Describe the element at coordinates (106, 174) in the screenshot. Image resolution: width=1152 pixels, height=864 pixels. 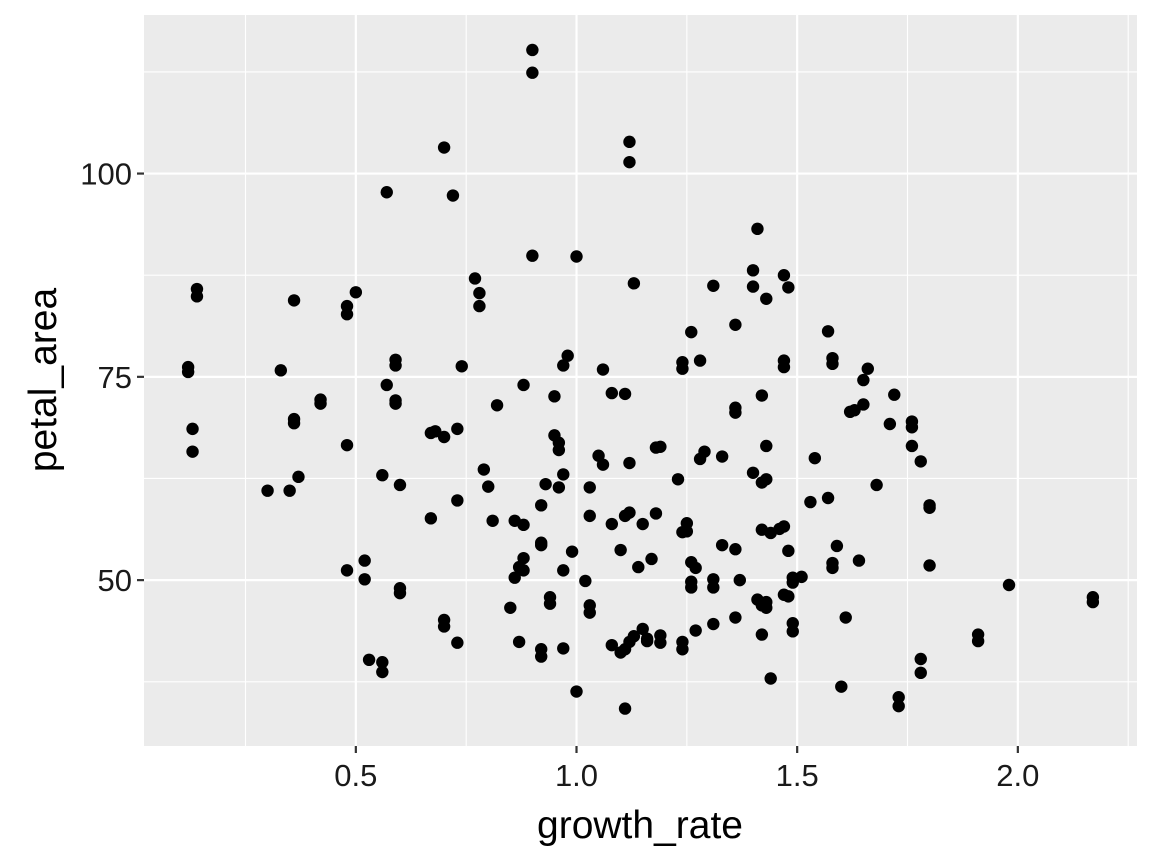
I see `y-tick-label: 100` at that location.